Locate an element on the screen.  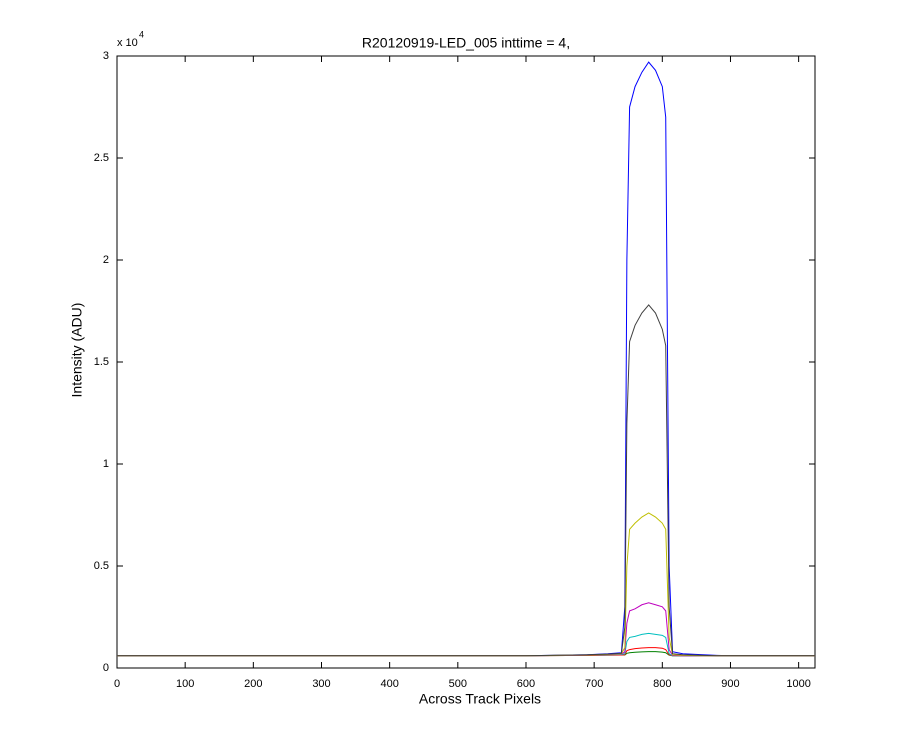
x-tick-label: 100 is located at coordinates (185, 684).